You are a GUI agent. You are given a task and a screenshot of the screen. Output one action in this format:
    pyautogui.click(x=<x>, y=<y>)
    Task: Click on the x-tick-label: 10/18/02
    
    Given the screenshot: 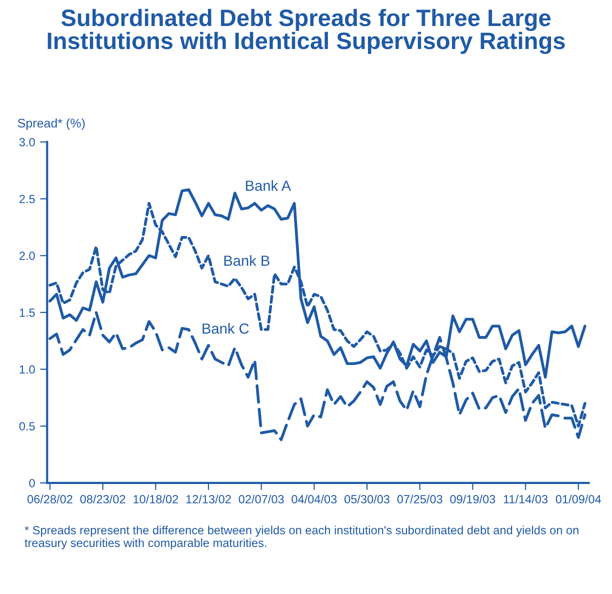 What is the action you would take?
    pyautogui.click(x=156, y=499)
    